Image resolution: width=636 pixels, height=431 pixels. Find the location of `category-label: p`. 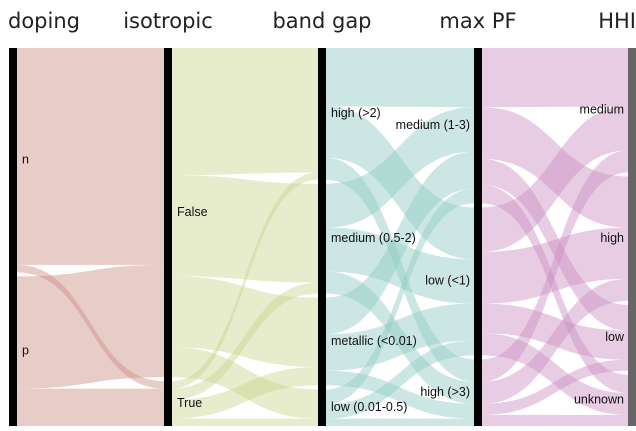

category-label: p is located at coordinates (25, 350).